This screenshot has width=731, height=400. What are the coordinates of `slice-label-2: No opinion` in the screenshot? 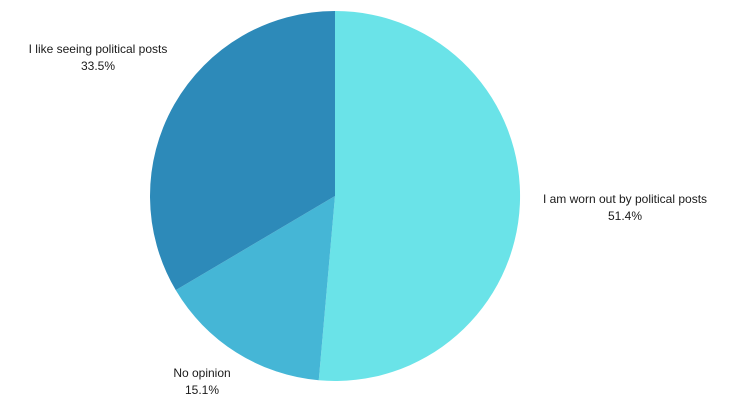 It's located at (201, 373).